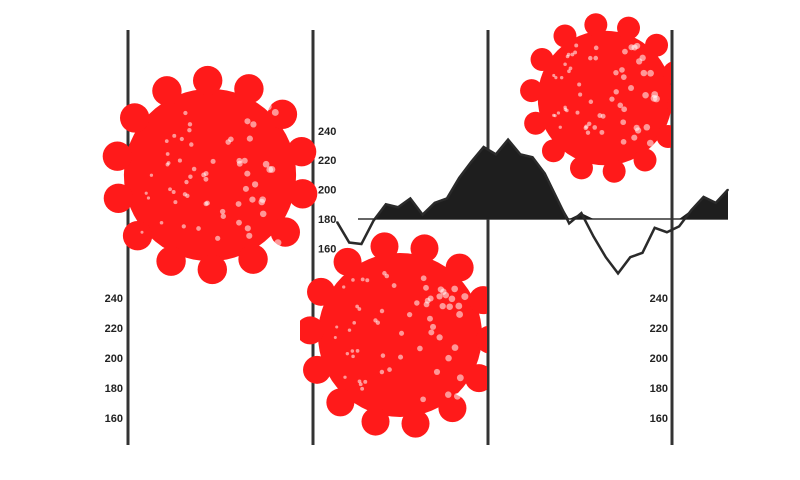 This screenshot has height=480, width=800. Describe the element at coordinates (327, 132) in the screenshot. I see `y-tick-label: 240` at that location.